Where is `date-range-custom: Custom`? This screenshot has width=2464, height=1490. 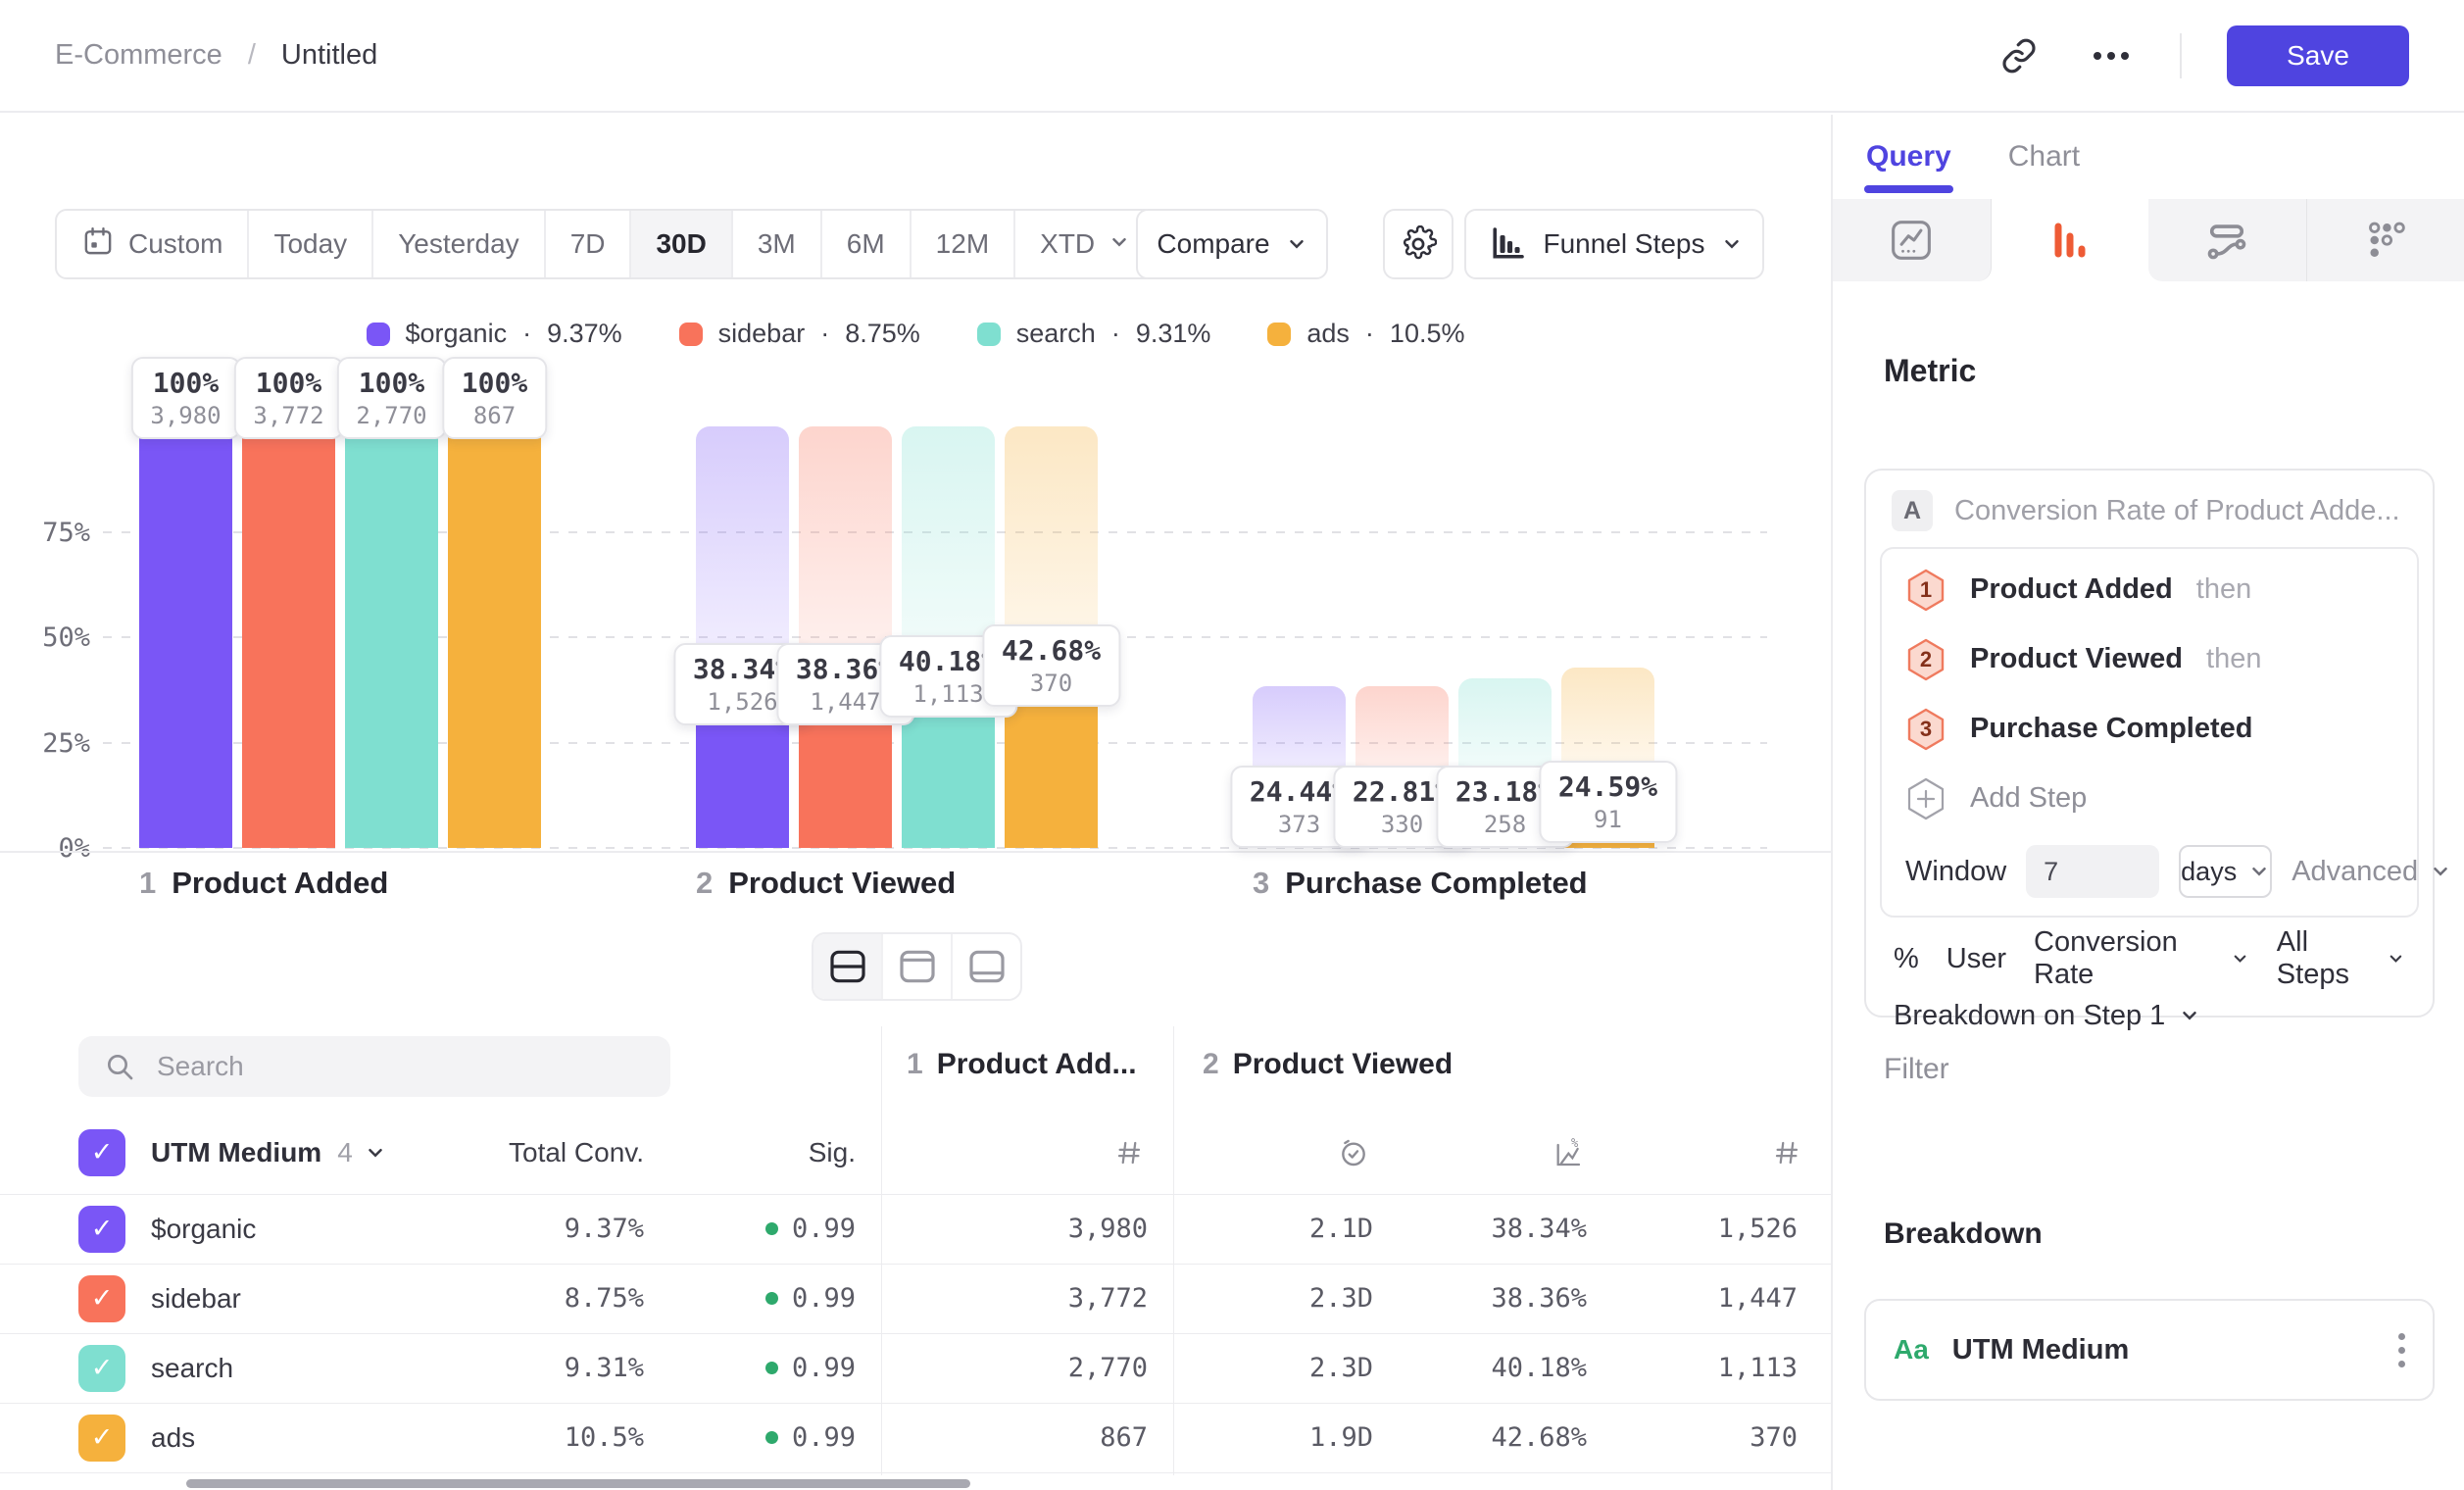
date-range-custom: Custom is located at coordinates (154, 244).